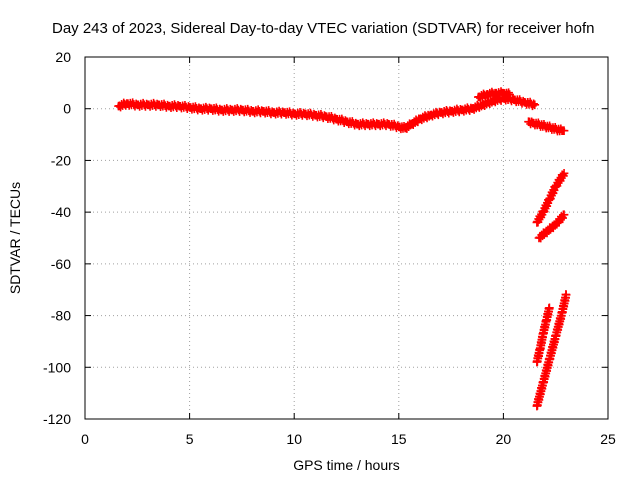 The width and height of the screenshot is (640, 480). What do you see at coordinates (61, 160) in the screenshot?
I see `y-tick-label: -20` at bounding box center [61, 160].